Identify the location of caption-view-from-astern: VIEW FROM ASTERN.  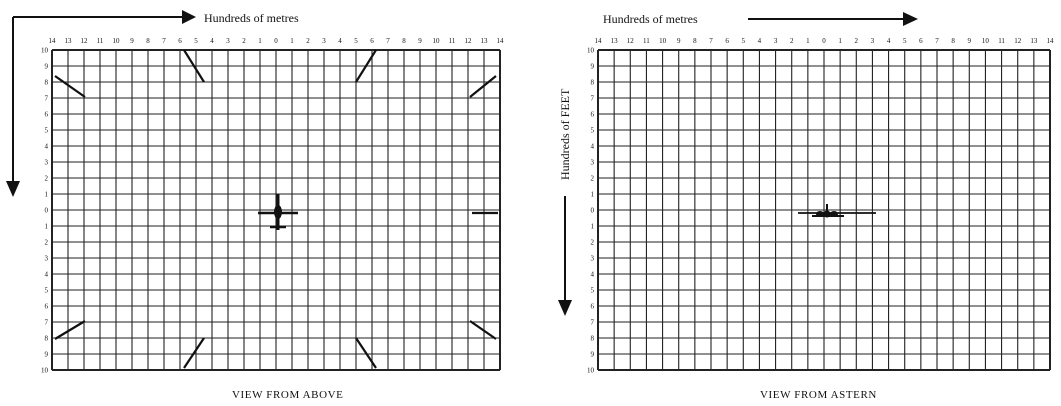
(818, 395).